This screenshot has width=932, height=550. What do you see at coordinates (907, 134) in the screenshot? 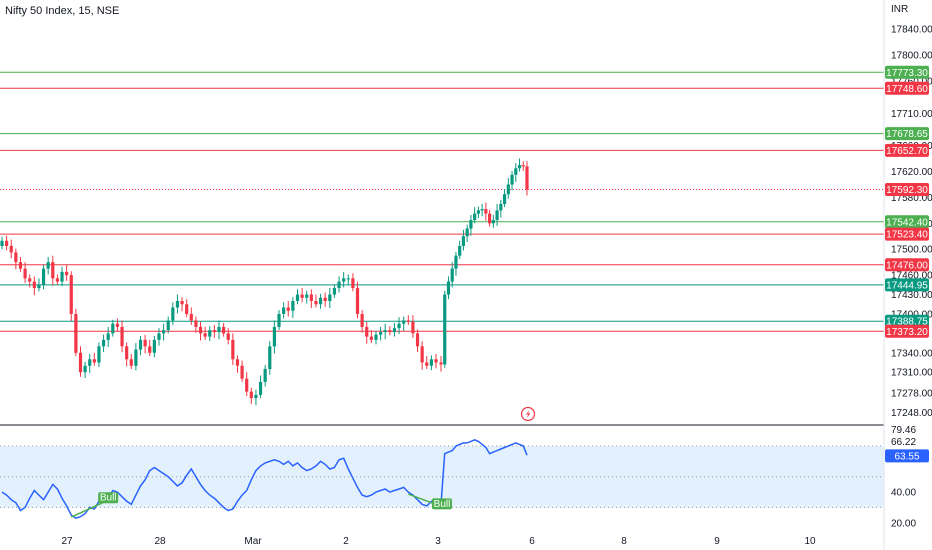
I see `level-badge-label: 17678.65` at bounding box center [907, 134].